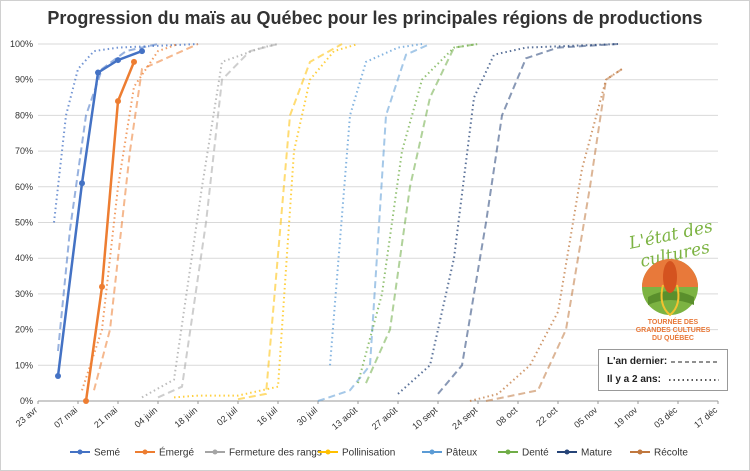 The width and height of the screenshot is (750, 471). What do you see at coordinates (673, 330) in the screenshot?
I see `logo-line-2: GRANDES CULTURES` at bounding box center [673, 330].